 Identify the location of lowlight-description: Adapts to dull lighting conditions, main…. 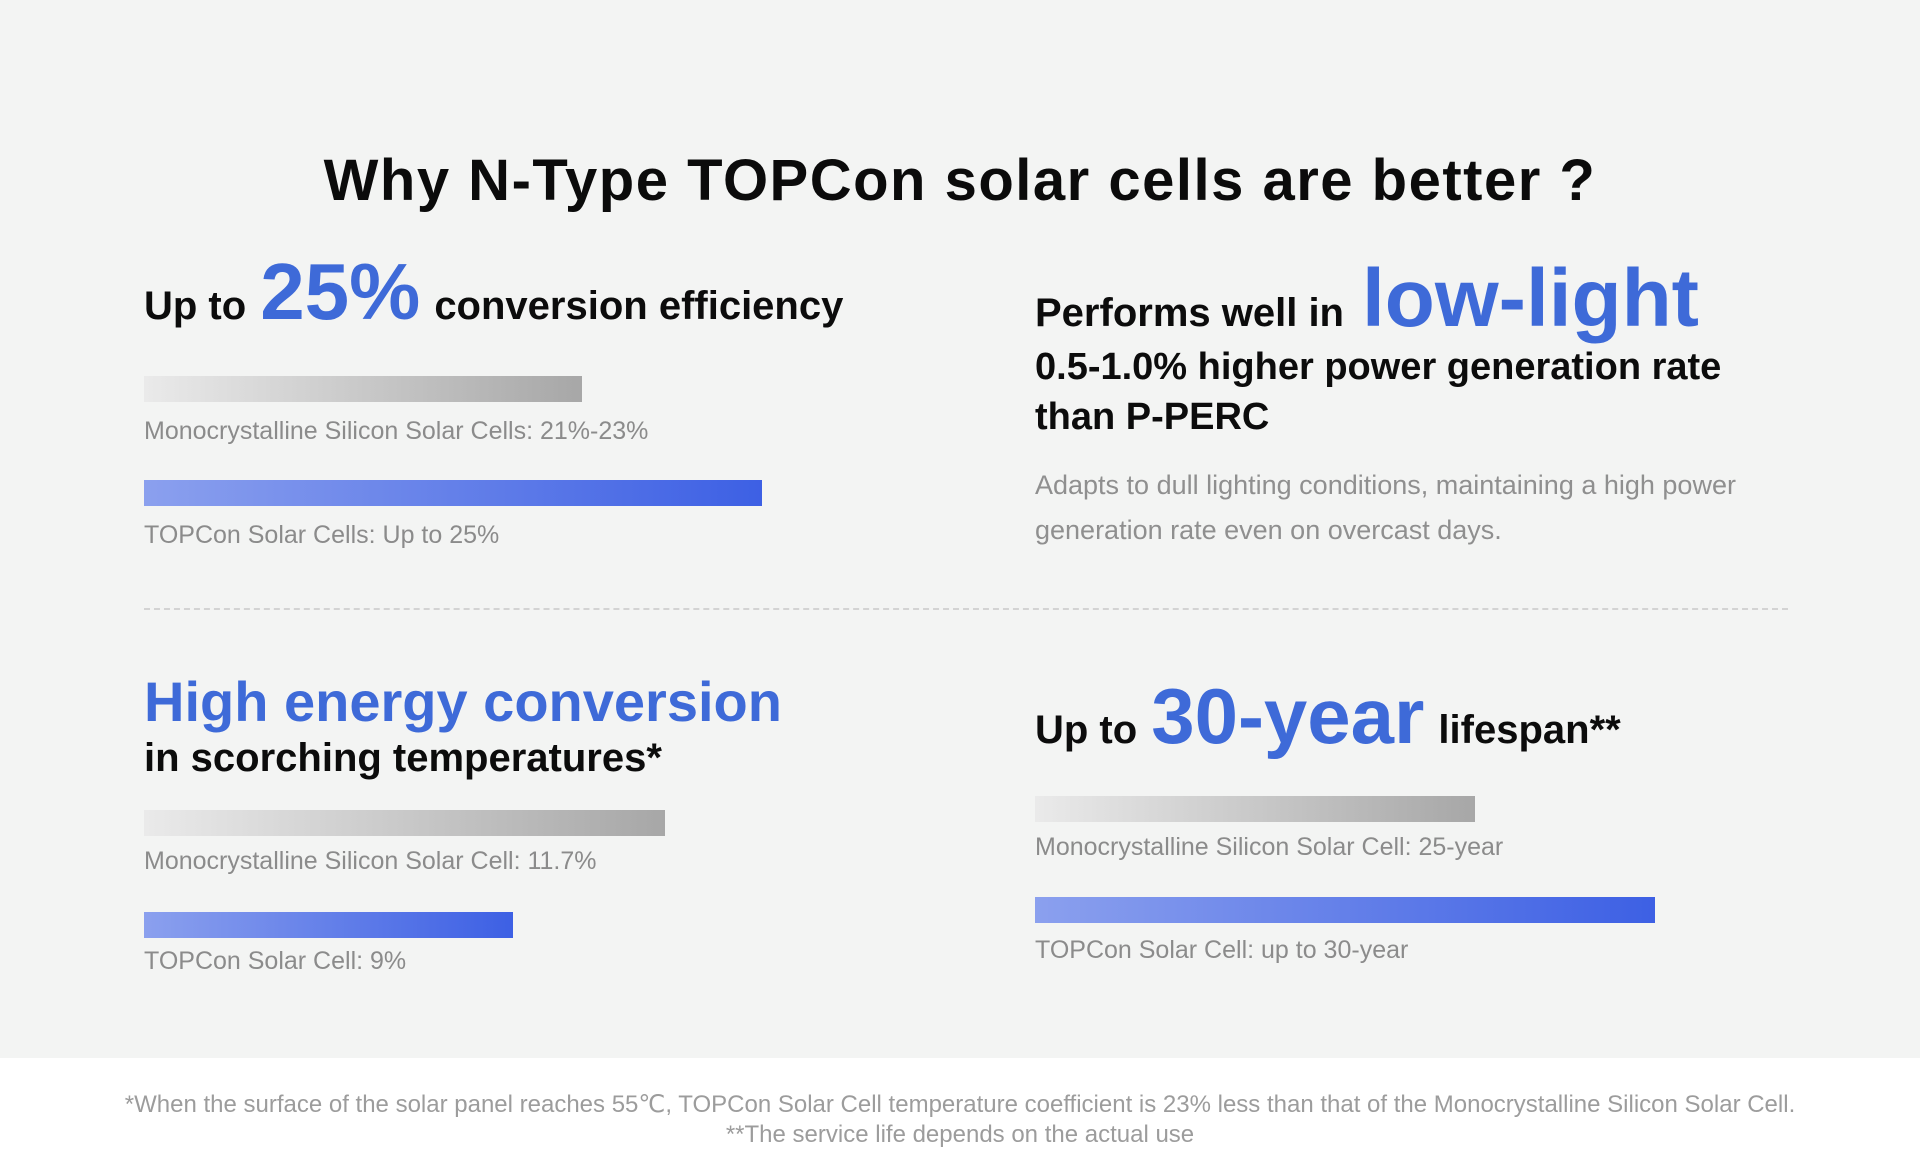
(1385, 508).